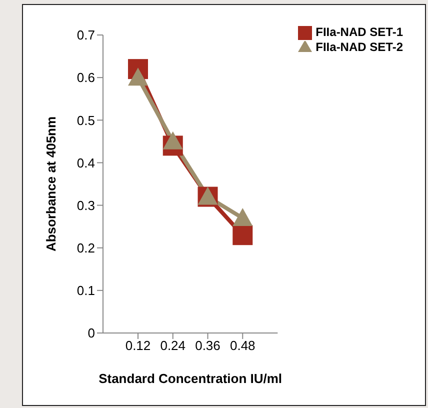 This screenshot has height=408, width=428. What do you see at coordinates (190, 378) in the screenshot?
I see `x-axis-title: Standard Concentration IU/ml` at bounding box center [190, 378].